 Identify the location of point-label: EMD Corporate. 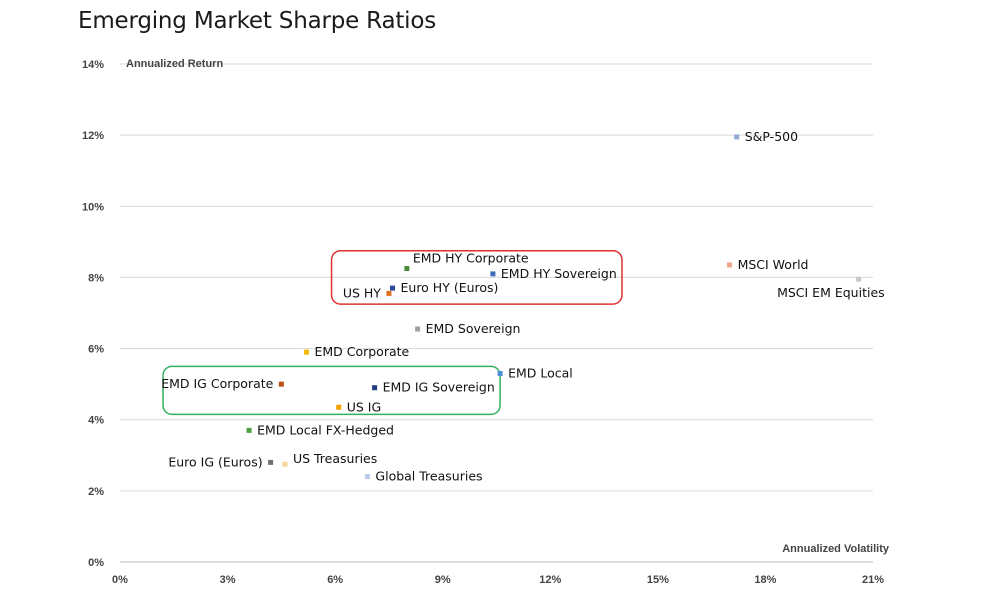
(361, 351).